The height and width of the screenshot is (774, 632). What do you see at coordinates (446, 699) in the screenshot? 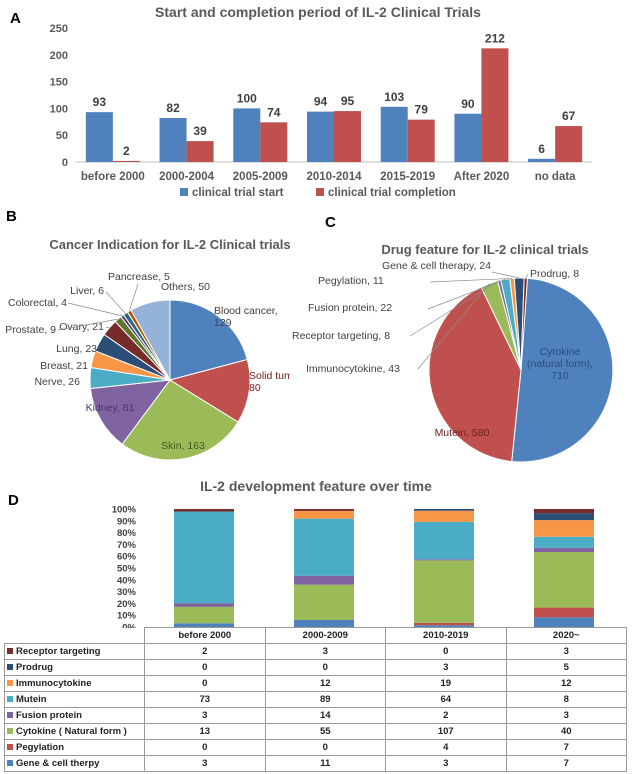
I see `table-cell: 64` at bounding box center [446, 699].